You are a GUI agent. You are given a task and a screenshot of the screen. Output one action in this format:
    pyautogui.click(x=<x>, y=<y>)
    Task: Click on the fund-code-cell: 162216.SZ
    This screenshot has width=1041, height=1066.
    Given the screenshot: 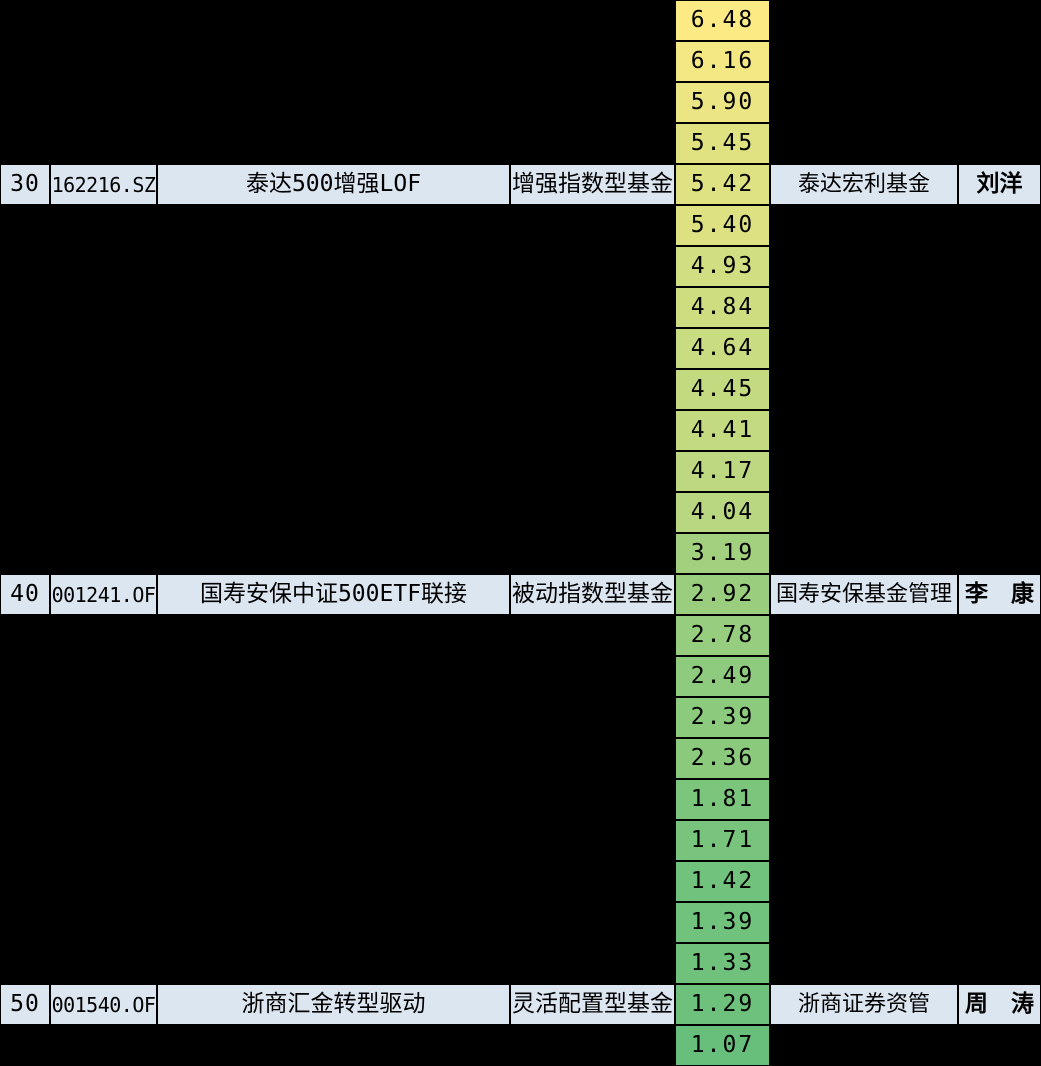 What is the action you would take?
    pyautogui.click(x=103, y=184)
    